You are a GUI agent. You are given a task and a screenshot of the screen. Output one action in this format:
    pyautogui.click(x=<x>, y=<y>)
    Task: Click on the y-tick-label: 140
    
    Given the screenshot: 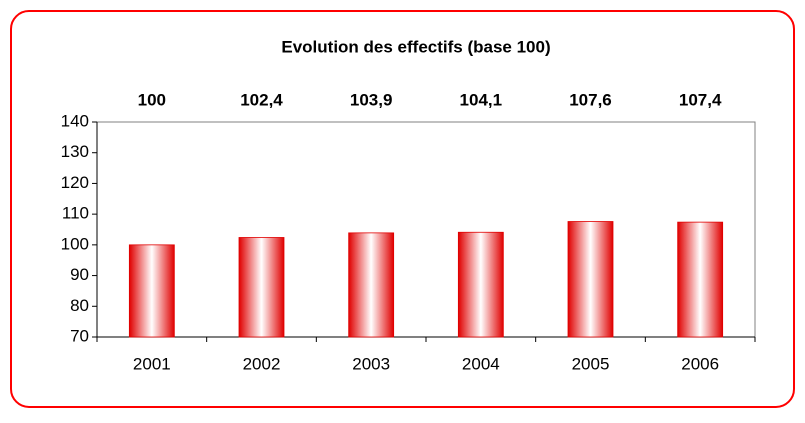 What is the action you would take?
    pyautogui.click(x=75, y=120)
    